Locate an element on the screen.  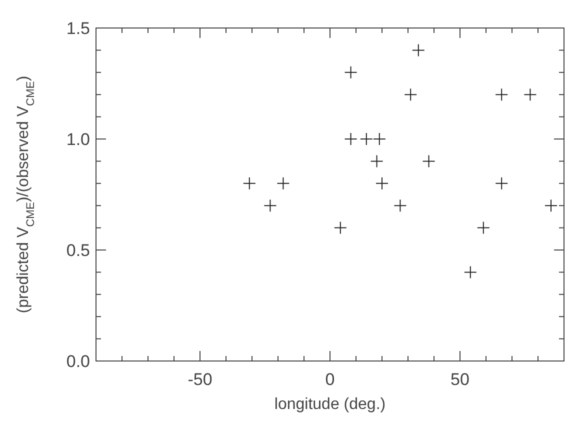
x-tick-label: -50 is located at coordinates (200, 379).